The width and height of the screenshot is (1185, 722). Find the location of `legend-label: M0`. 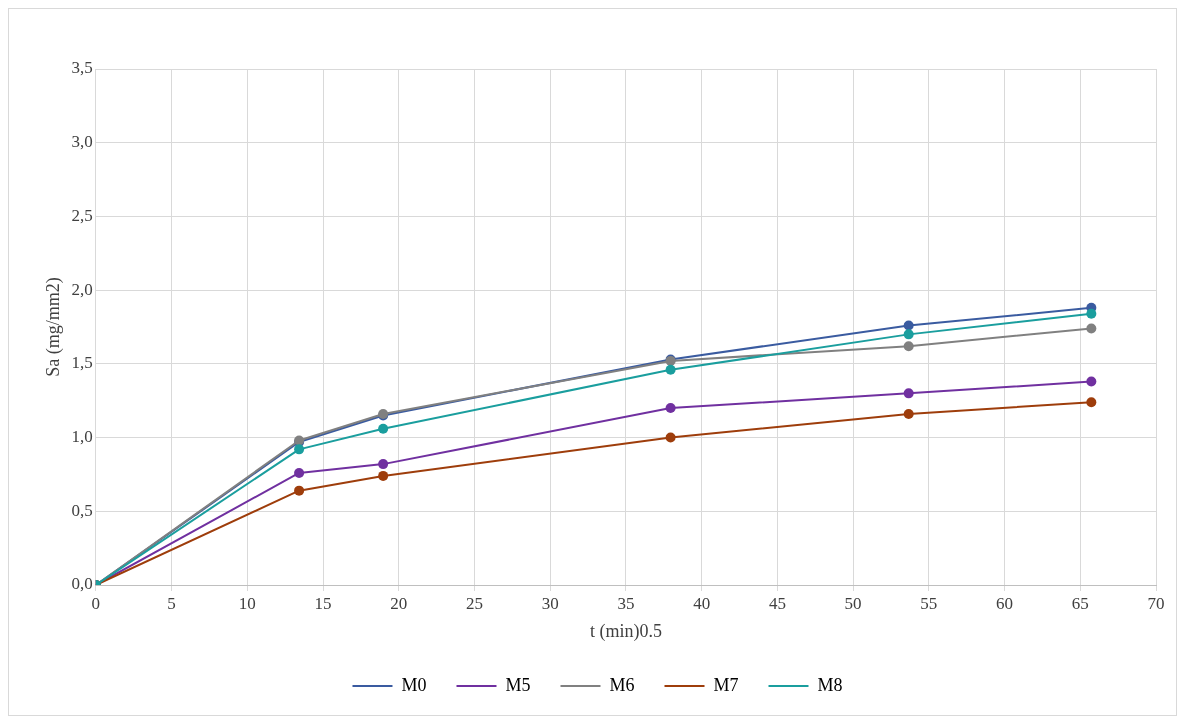

legend-label: M0 is located at coordinates (414, 684).